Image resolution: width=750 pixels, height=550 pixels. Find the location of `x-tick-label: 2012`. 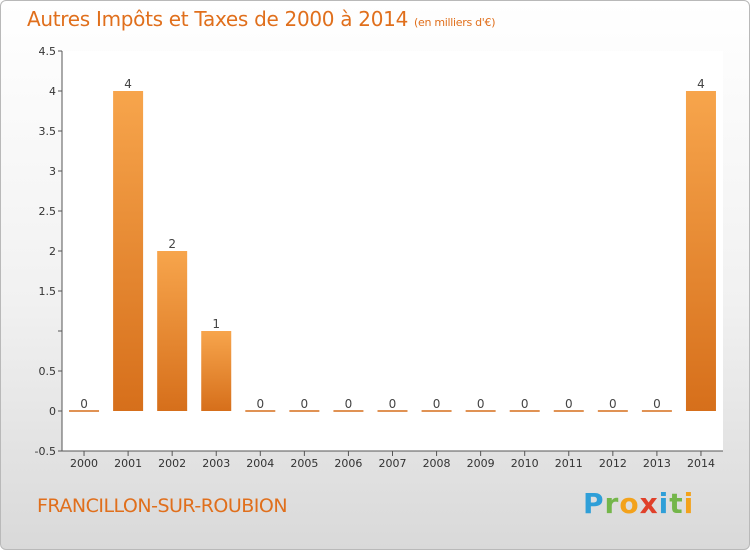

x-tick-label: 2012 is located at coordinates (613, 463).